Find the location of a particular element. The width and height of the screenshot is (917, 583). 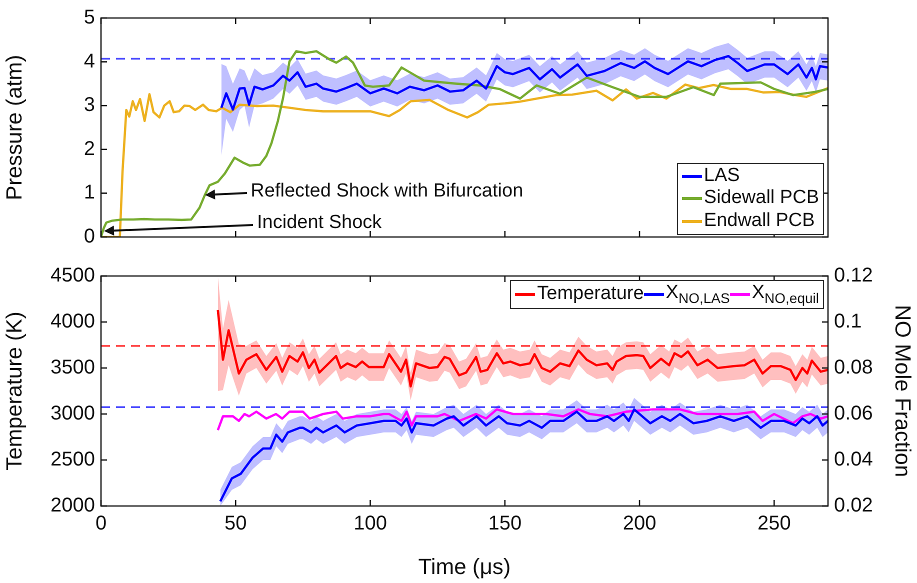

y-tick-label: 5 is located at coordinates (89, 17).